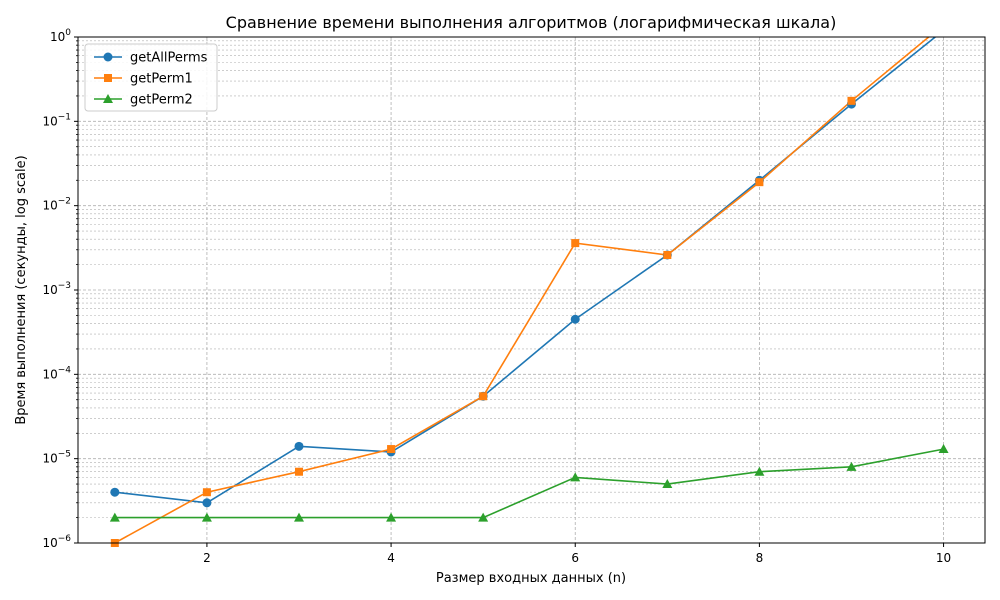  What do you see at coordinates (207, 558) in the screenshot?
I see `x-tick-label: 2` at bounding box center [207, 558].